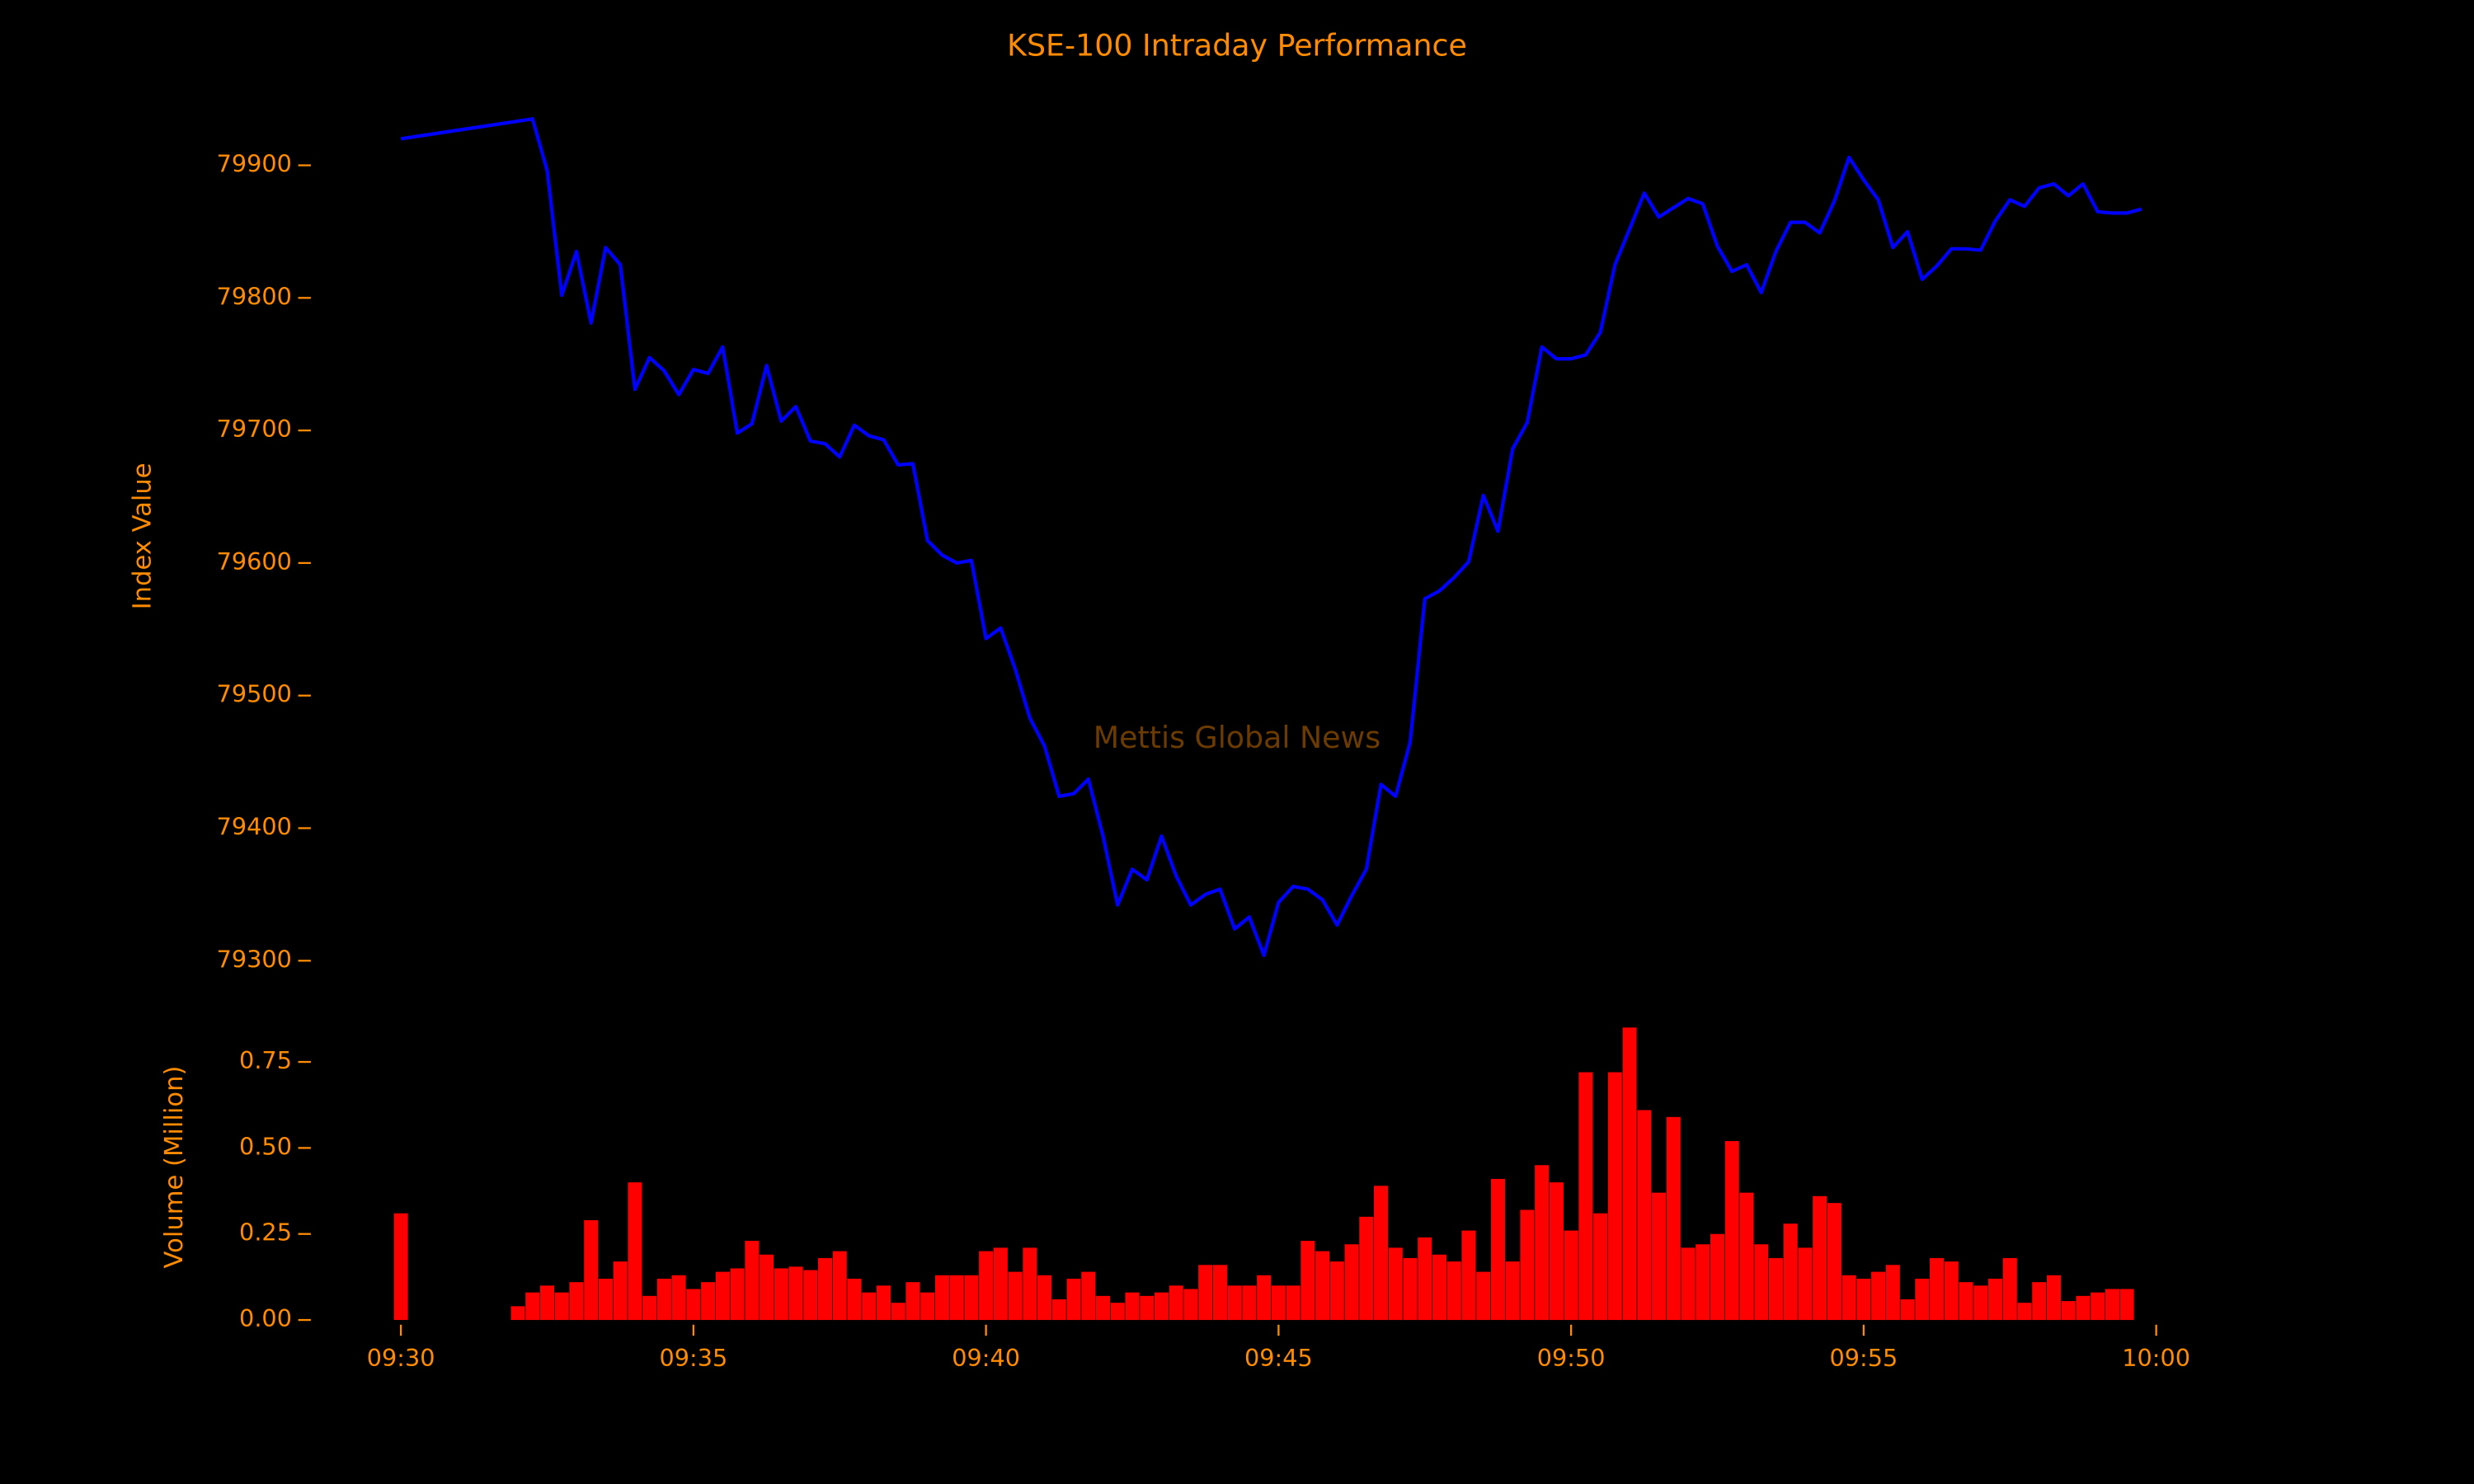 The height and width of the screenshot is (1484, 2474). I want to click on x-tick-label: 10:00, so click(2156, 1358).